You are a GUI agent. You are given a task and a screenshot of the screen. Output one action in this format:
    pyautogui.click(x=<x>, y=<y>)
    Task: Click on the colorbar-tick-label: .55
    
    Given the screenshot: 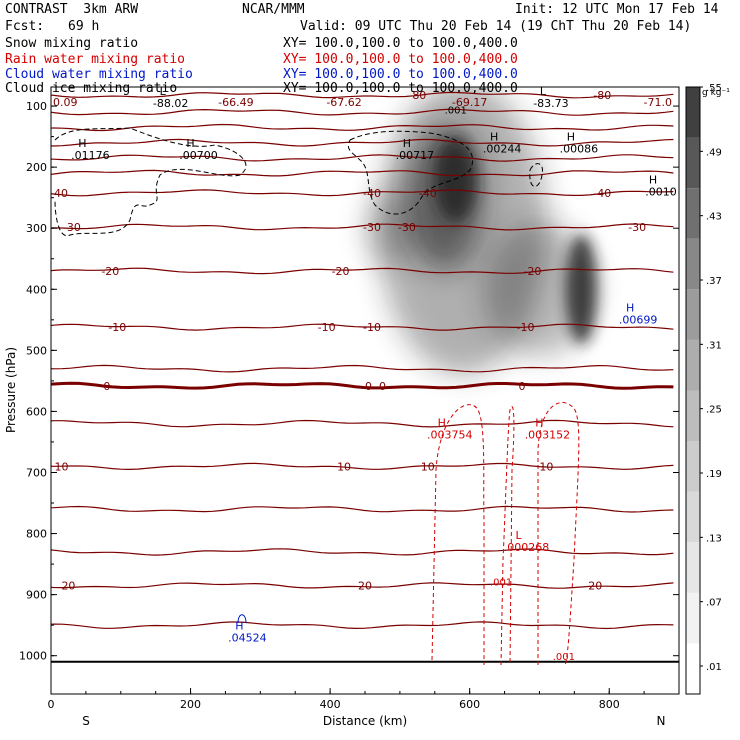 What is the action you would take?
    pyautogui.click(x=714, y=88)
    